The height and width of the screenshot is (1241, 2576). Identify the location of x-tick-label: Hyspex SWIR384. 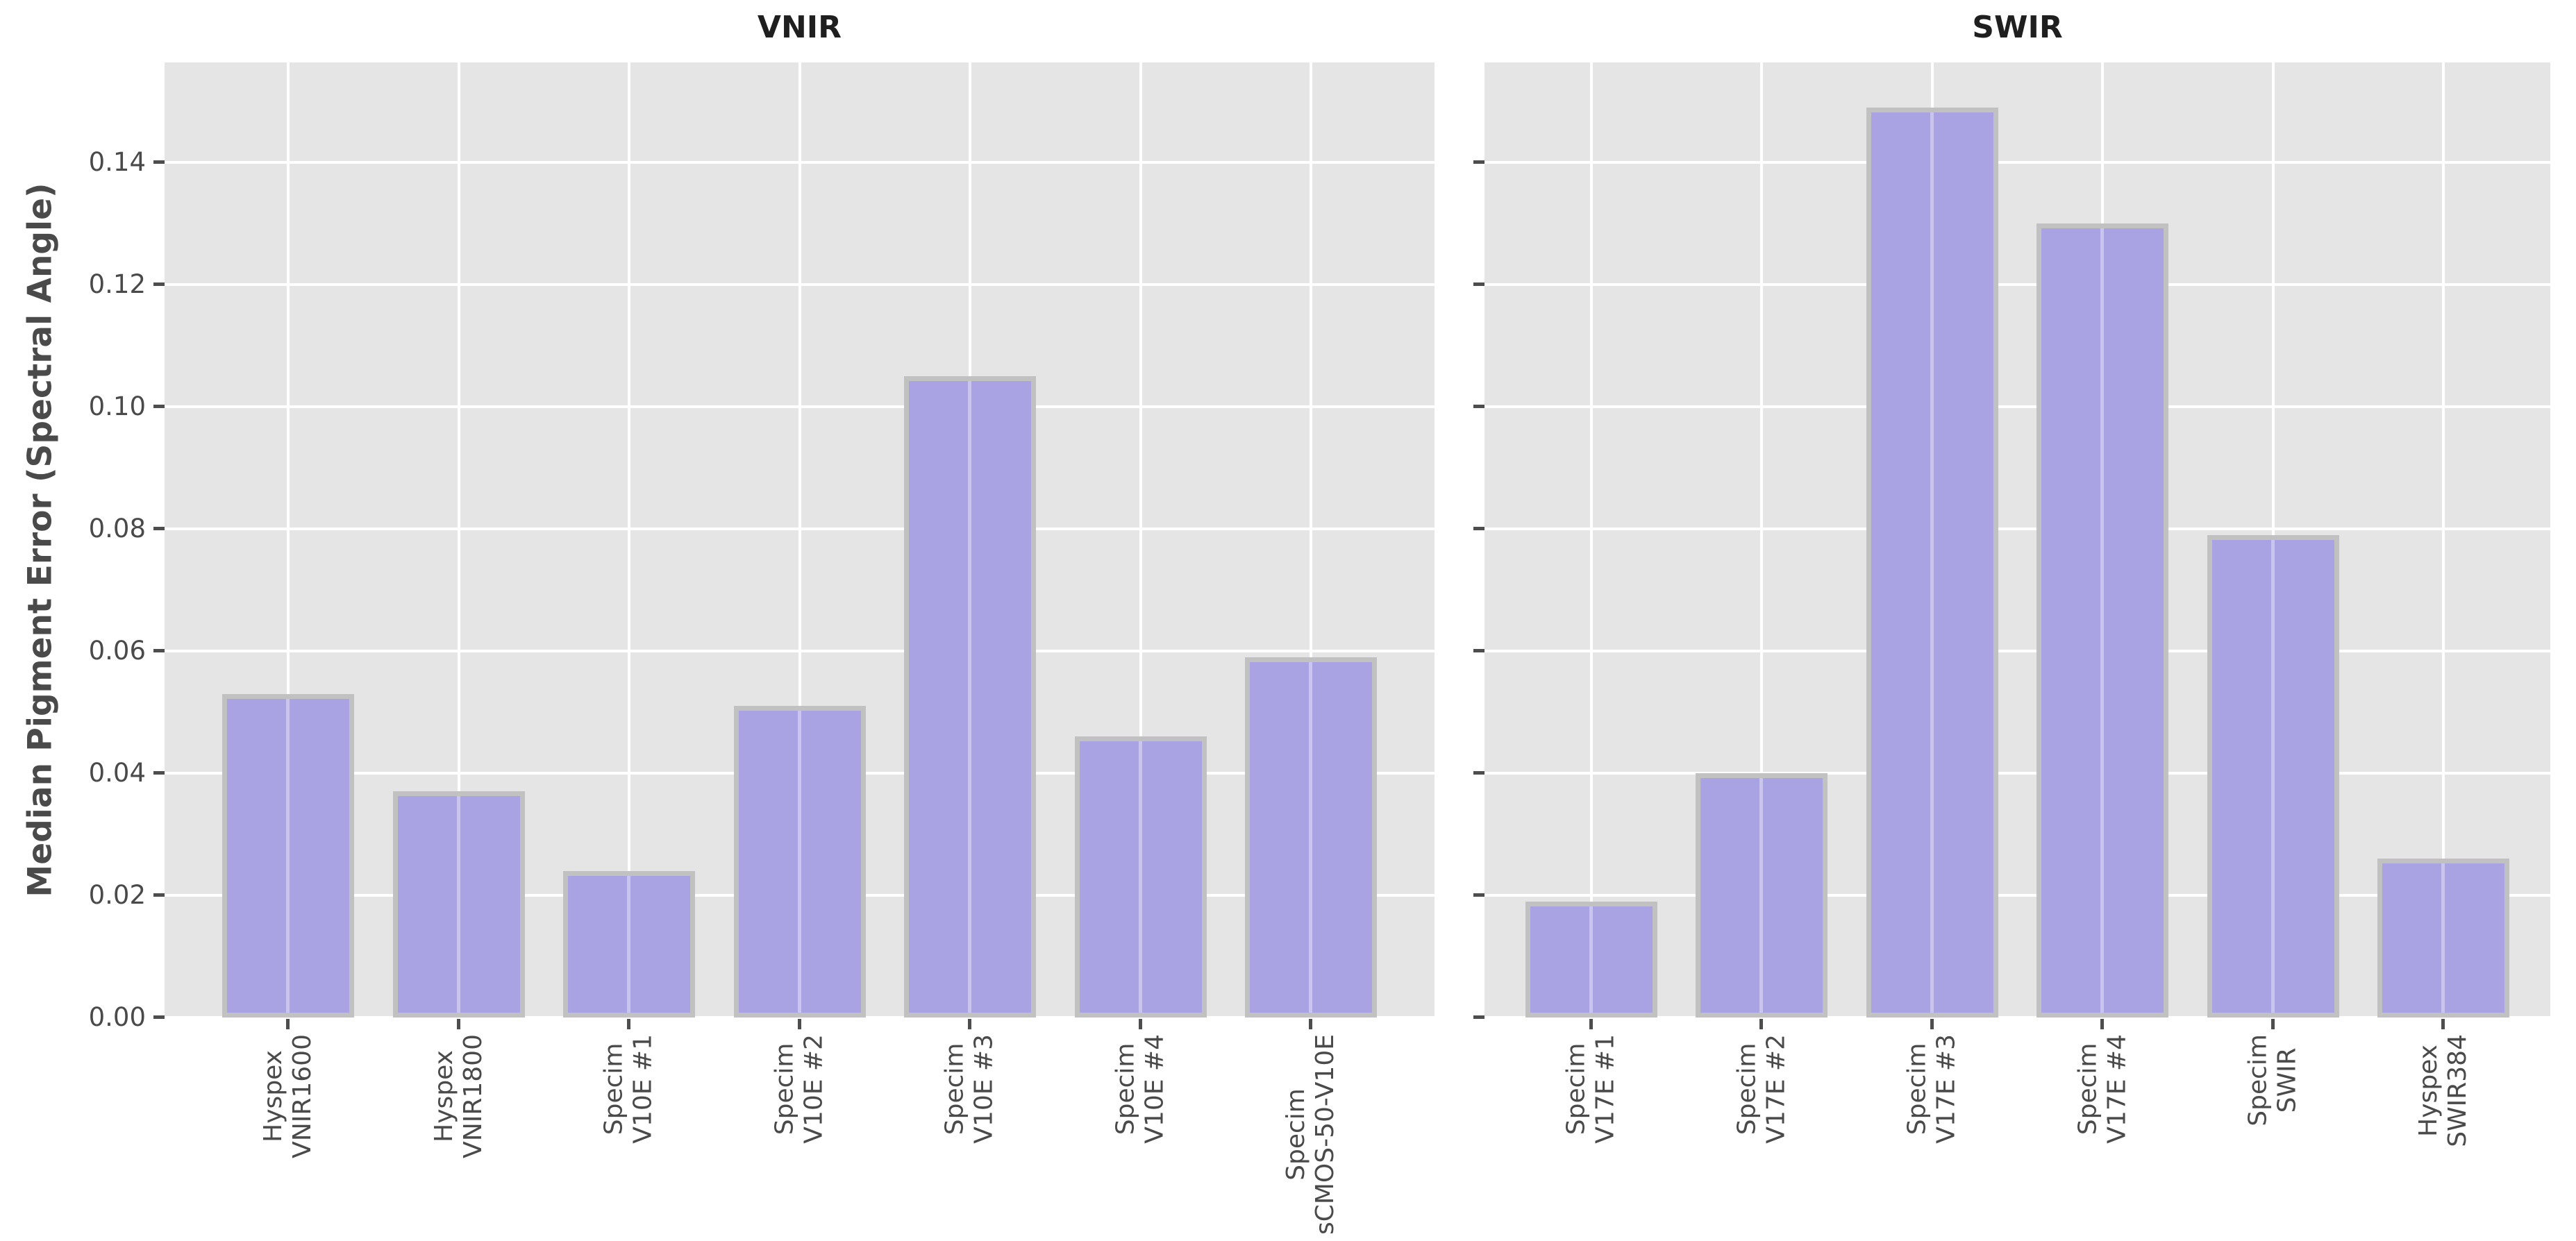
(2443, 1090).